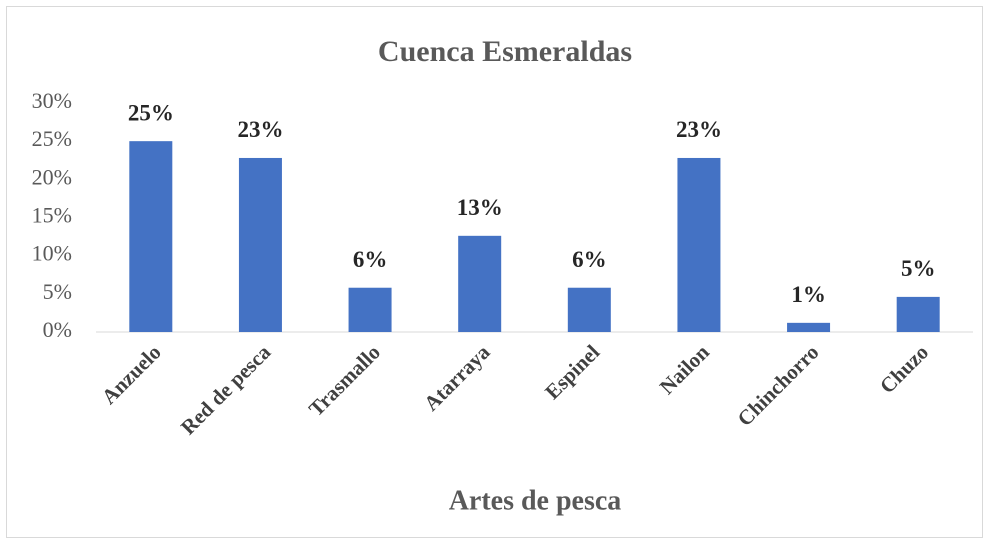 The image size is (989, 544). What do you see at coordinates (505, 51) in the screenshot?
I see `chart-title: Cuenca Esmeraldas` at bounding box center [505, 51].